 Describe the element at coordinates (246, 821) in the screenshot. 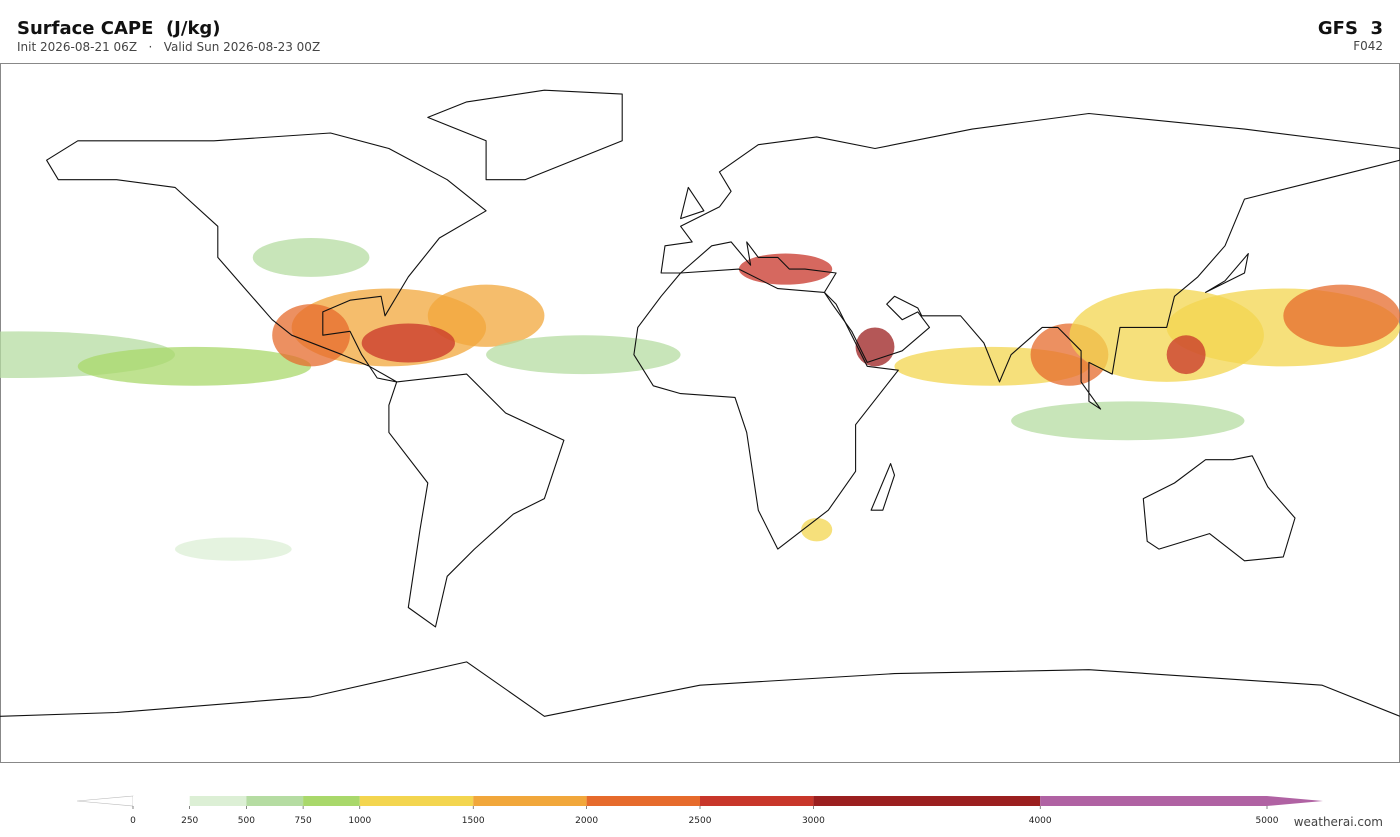

I see `colorbar-label: 500` at that location.